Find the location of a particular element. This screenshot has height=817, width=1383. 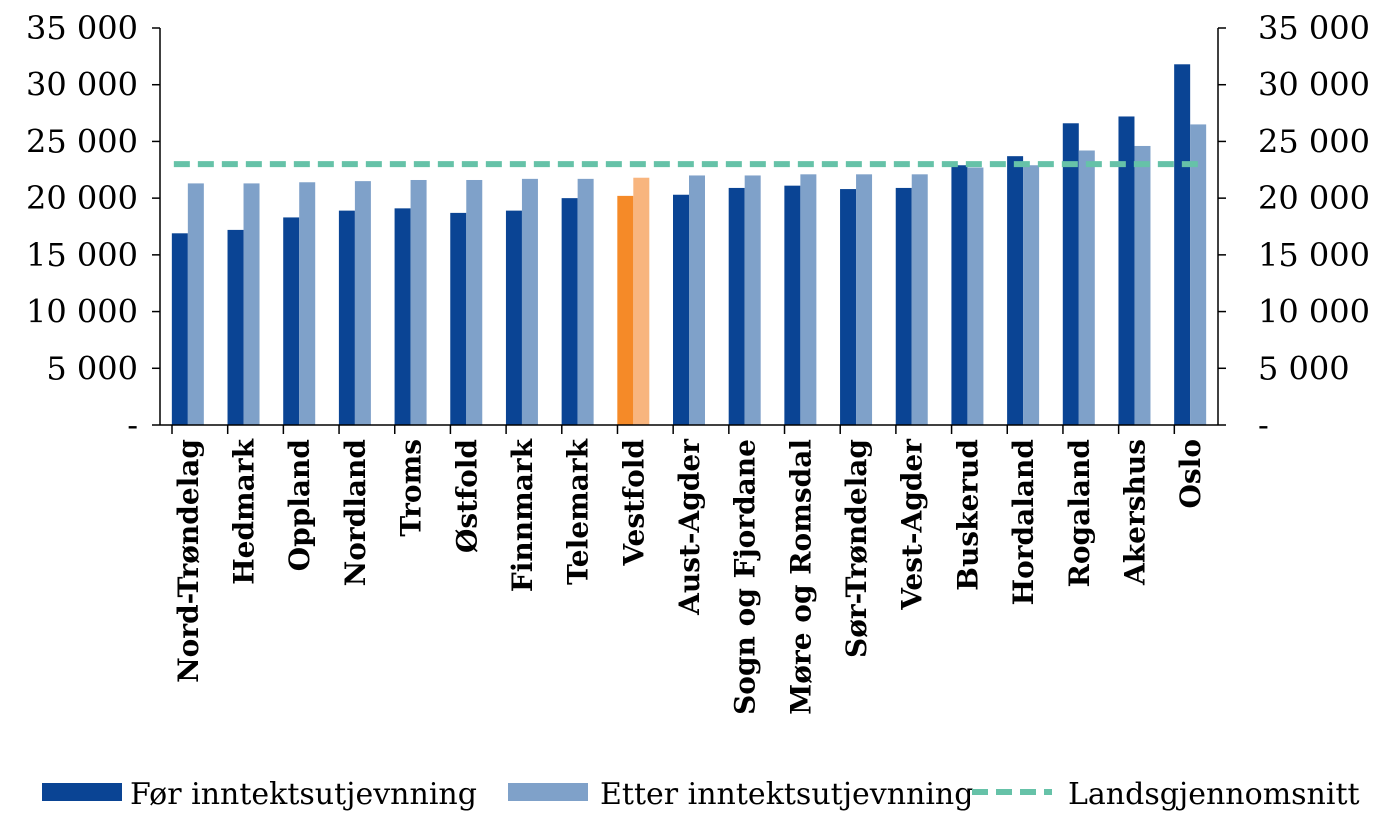

x-tick-label-2: Oppland is located at coordinates (299, 505).